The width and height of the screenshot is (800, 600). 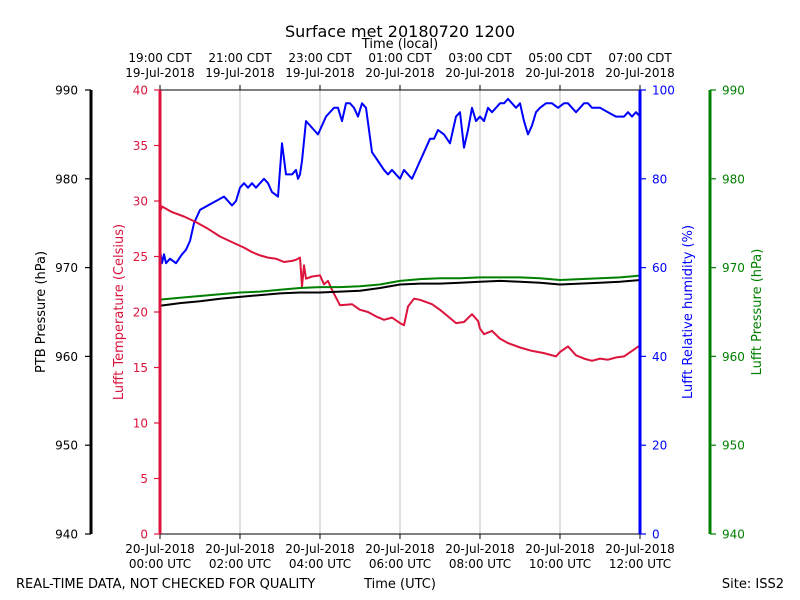 What do you see at coordinates (66, 91) in the screenshot?
I see `ptb-pressure-tick-label-5: 990` at bounding box center [66, 91].